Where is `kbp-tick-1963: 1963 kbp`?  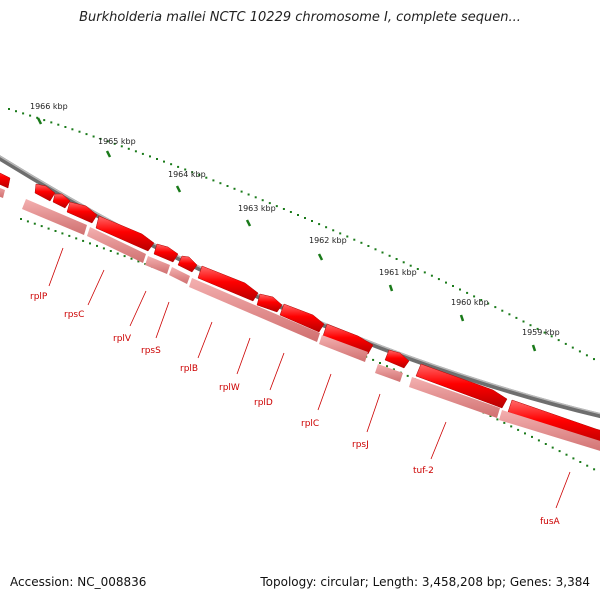
kbp-tick-1963: 1963 kbp is located at coordinates (257, 215).